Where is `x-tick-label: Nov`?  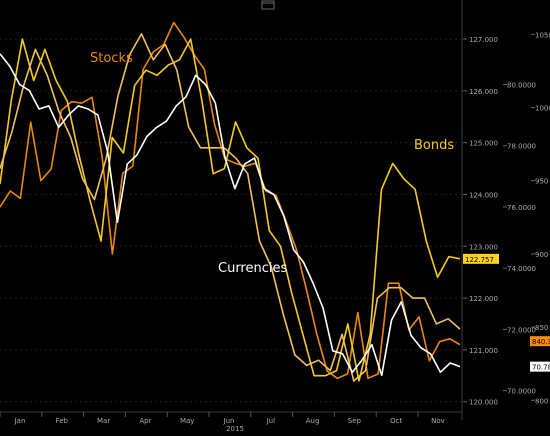 x-tick-label: Nov is located at coordinates (438, 421).